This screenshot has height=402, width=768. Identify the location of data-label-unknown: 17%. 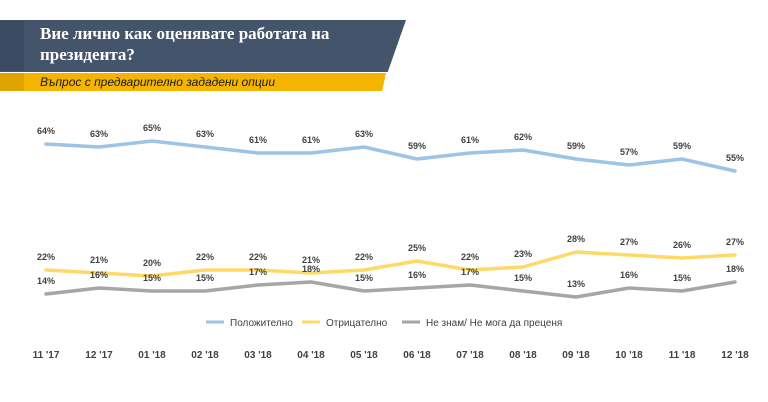
(470, 272).